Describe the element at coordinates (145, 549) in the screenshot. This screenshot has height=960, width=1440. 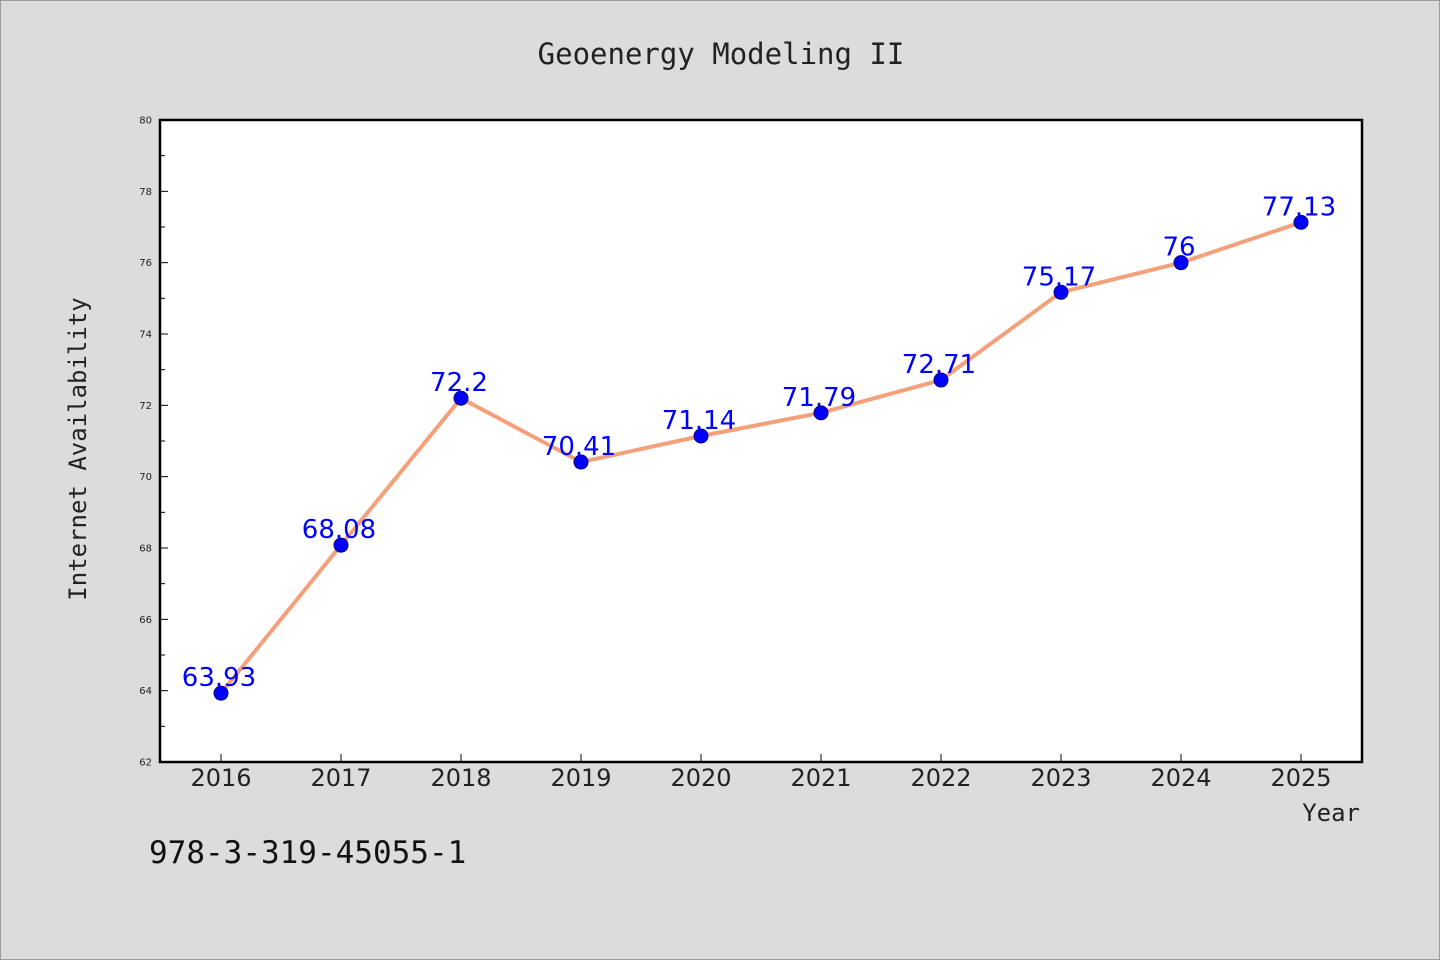
I see `y-tick-label: 68` at that location.